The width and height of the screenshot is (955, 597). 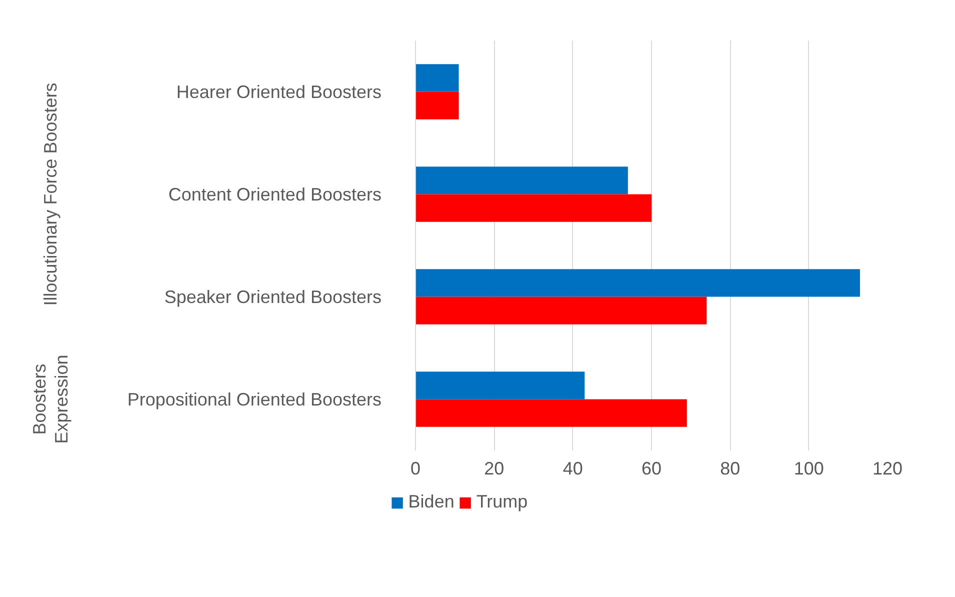 What do you see at coordinates (651, 468) in the screenshot?
I see `x-tick-label: 60` at bounding box center [651, 468].